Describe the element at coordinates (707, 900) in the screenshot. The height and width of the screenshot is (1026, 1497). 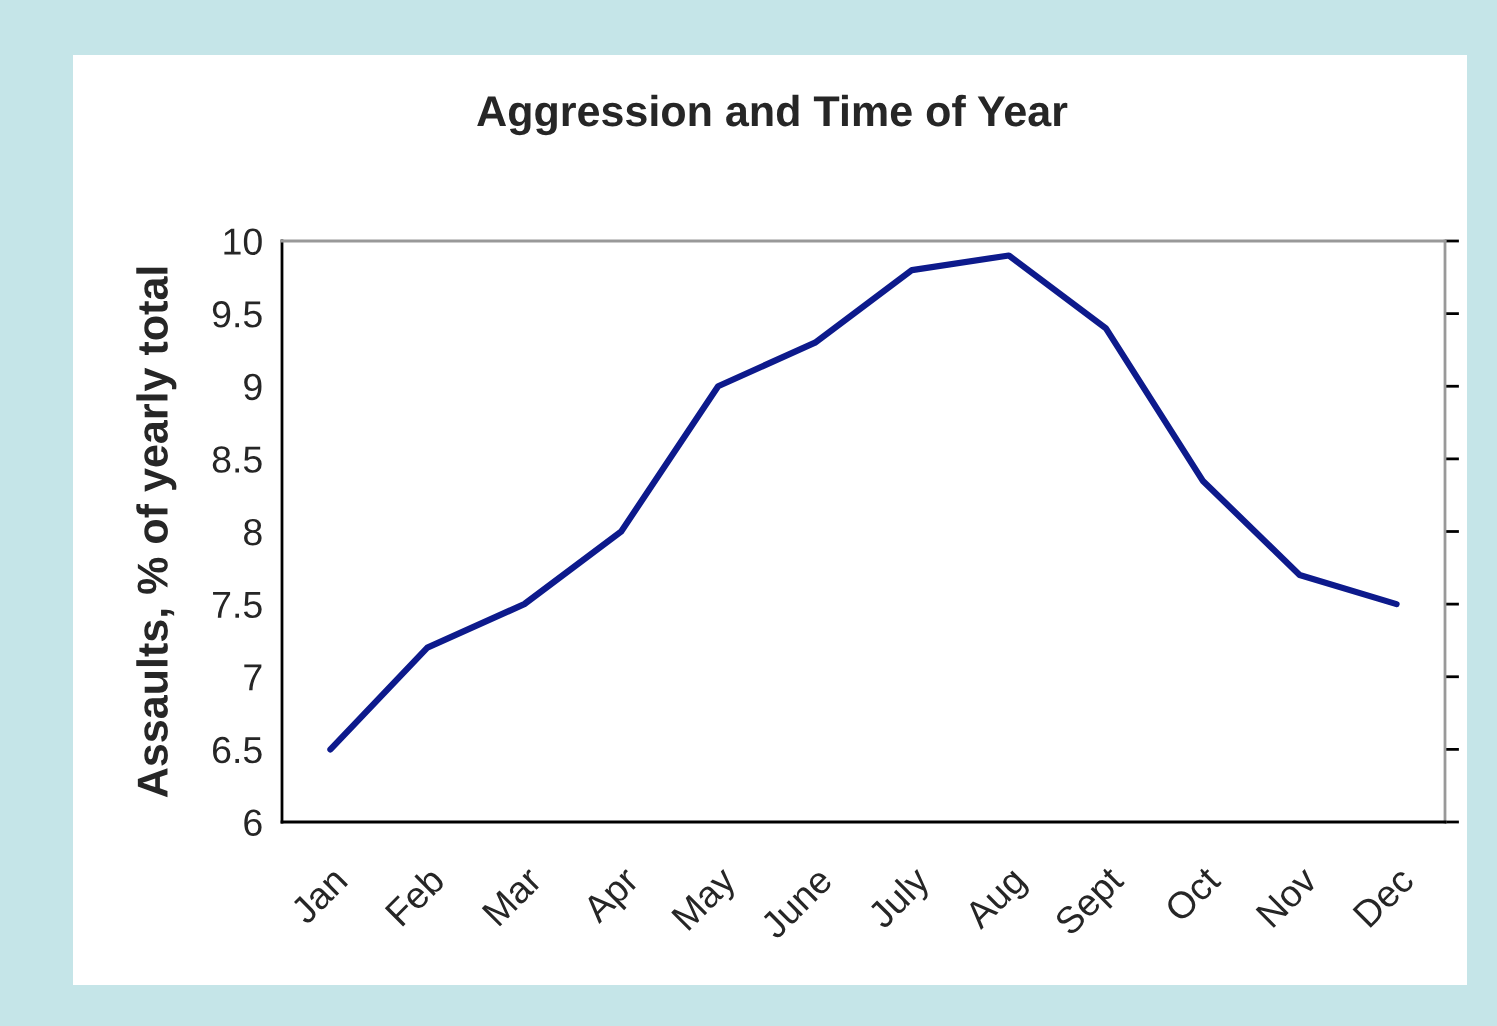
I see `x-tick-label: May` at that location.